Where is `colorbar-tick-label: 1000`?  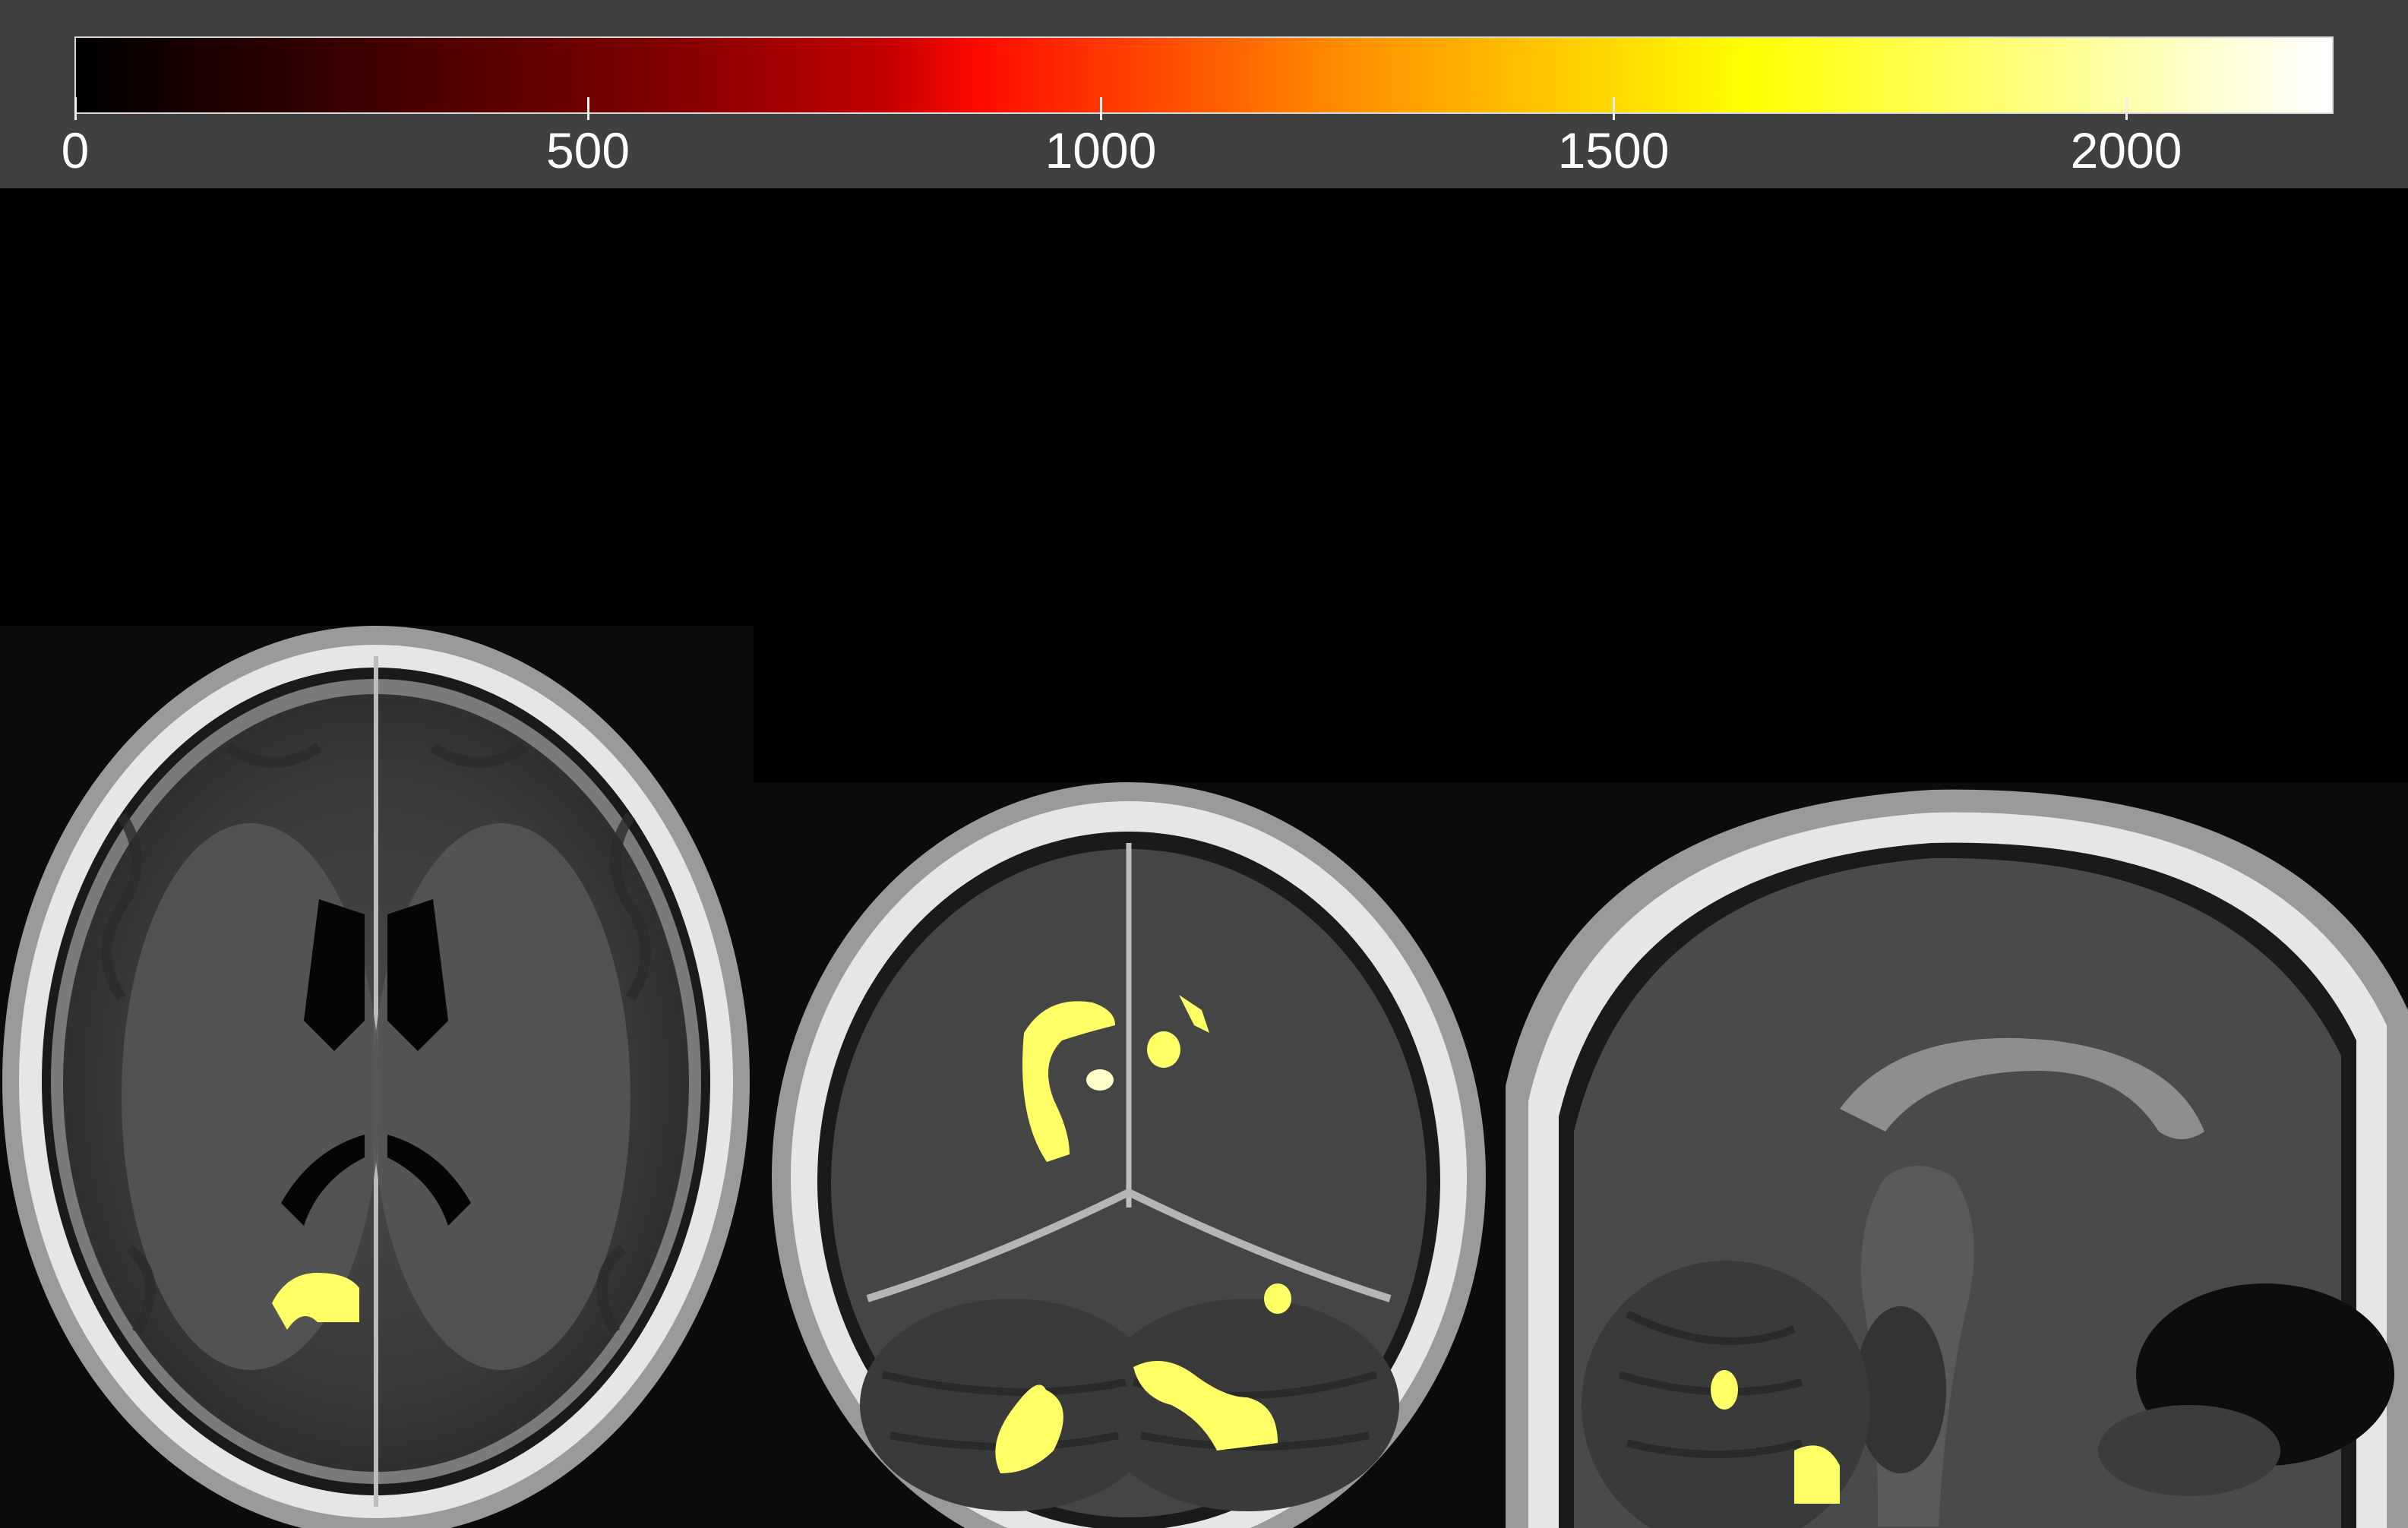
colorbar-tick-label: 1000 is located at coordinates (1100, 150).